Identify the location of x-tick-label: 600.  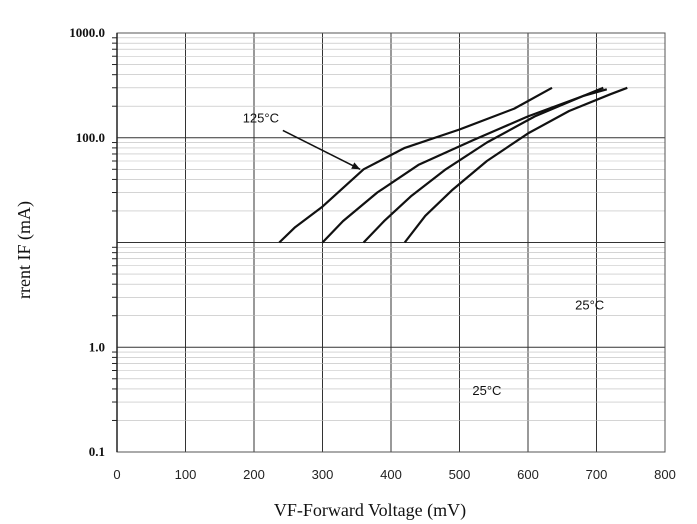
(528, 474).